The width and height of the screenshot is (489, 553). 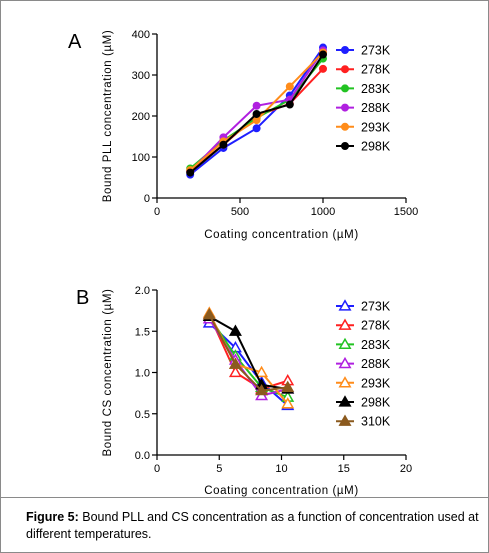 I want to click on series-line-298K, so click(x=248, y=352).